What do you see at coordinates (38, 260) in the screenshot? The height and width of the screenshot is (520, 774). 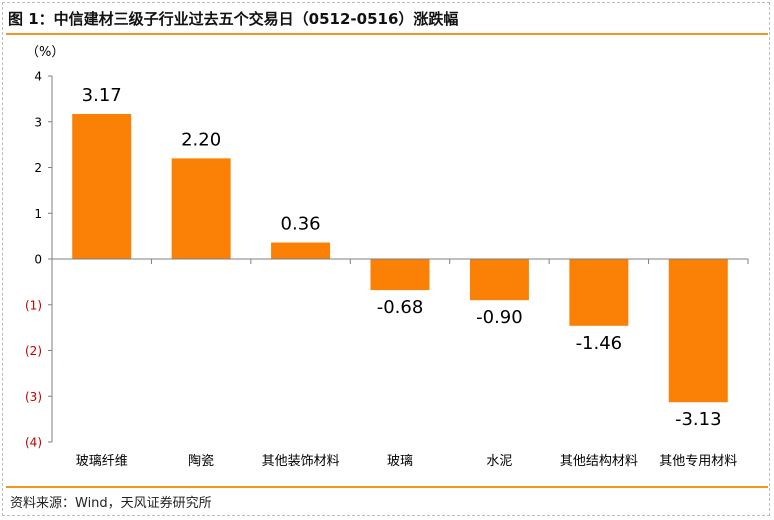 I see `y-tick-label: 0` at bounding box center [38, 260].